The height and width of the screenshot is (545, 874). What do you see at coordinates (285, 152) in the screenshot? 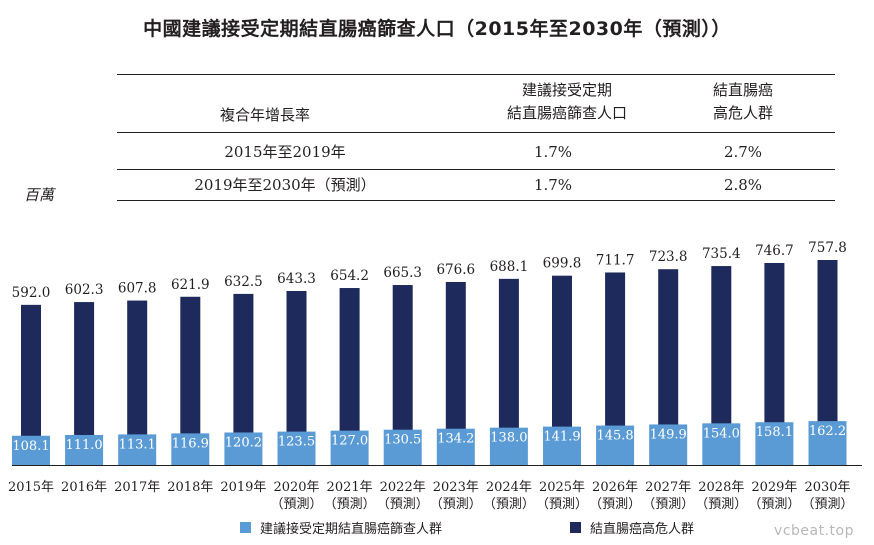
I see `table-row-1-period: 2015年至2019年` at bounding box center [285, 152].